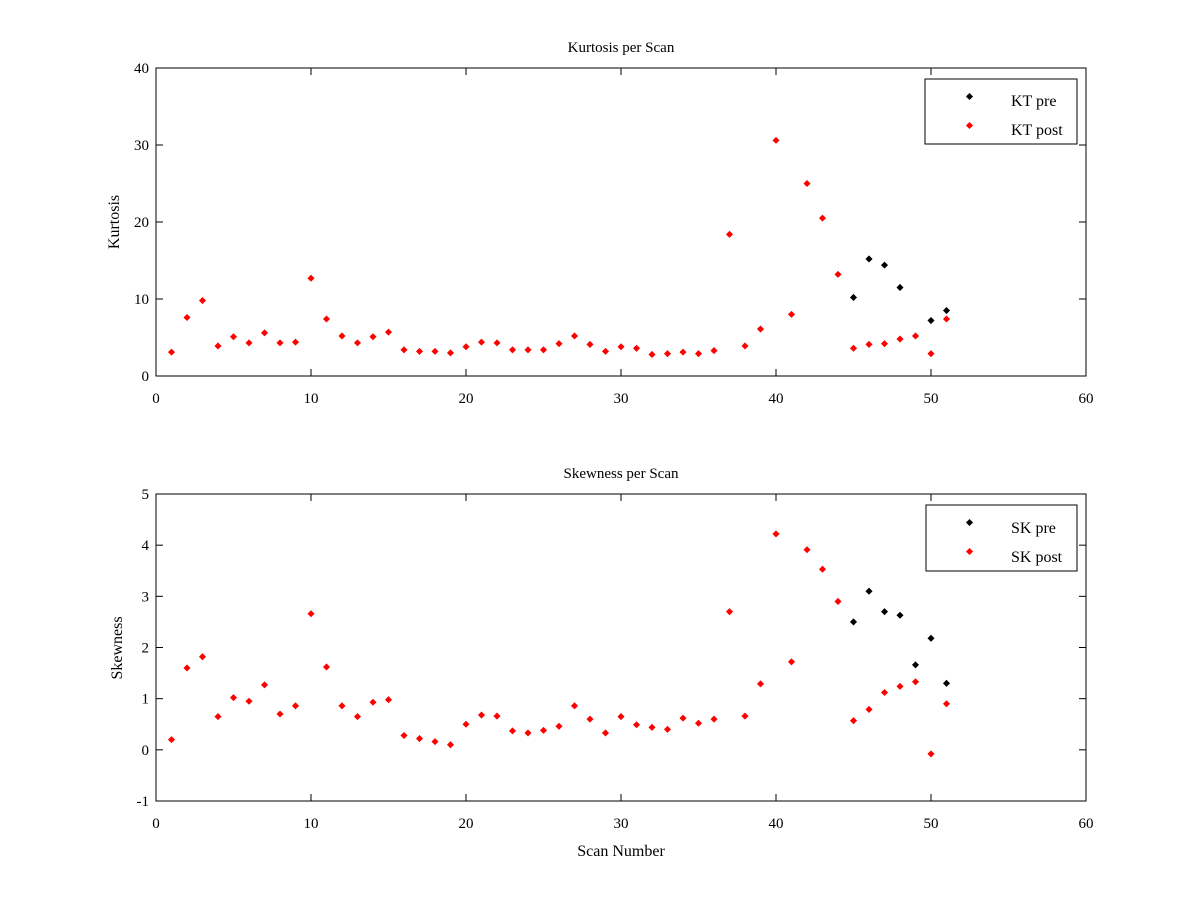 The width and height of the screenshot is (1200, 900). Describe the element at coordinates (931, 824) in the screenshot. I see `skewness-x-tick-label: 50` at that location.